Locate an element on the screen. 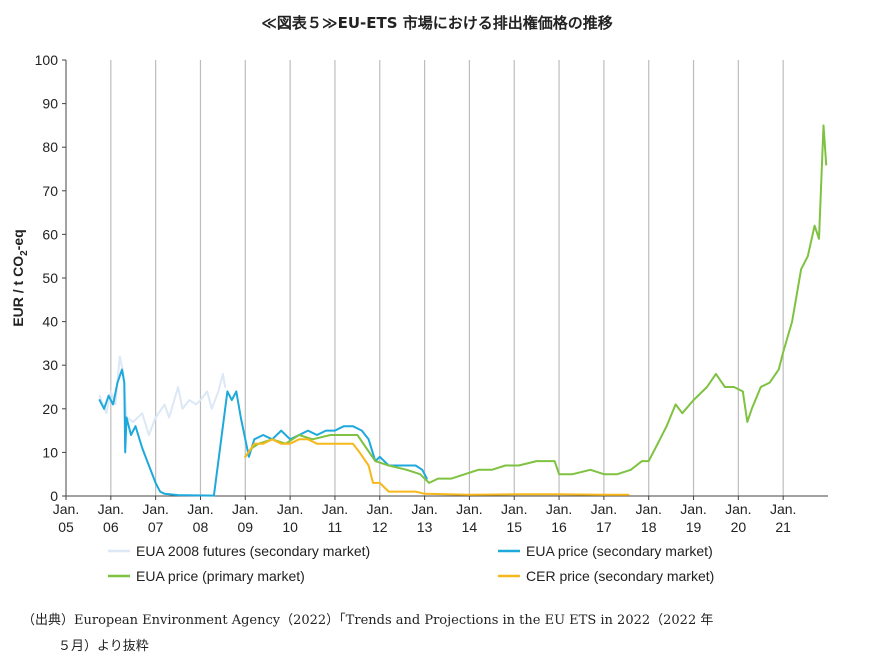 This screenshot has width=874, height=658. x-tick-label: 05 is located at coordinates (66, 527).